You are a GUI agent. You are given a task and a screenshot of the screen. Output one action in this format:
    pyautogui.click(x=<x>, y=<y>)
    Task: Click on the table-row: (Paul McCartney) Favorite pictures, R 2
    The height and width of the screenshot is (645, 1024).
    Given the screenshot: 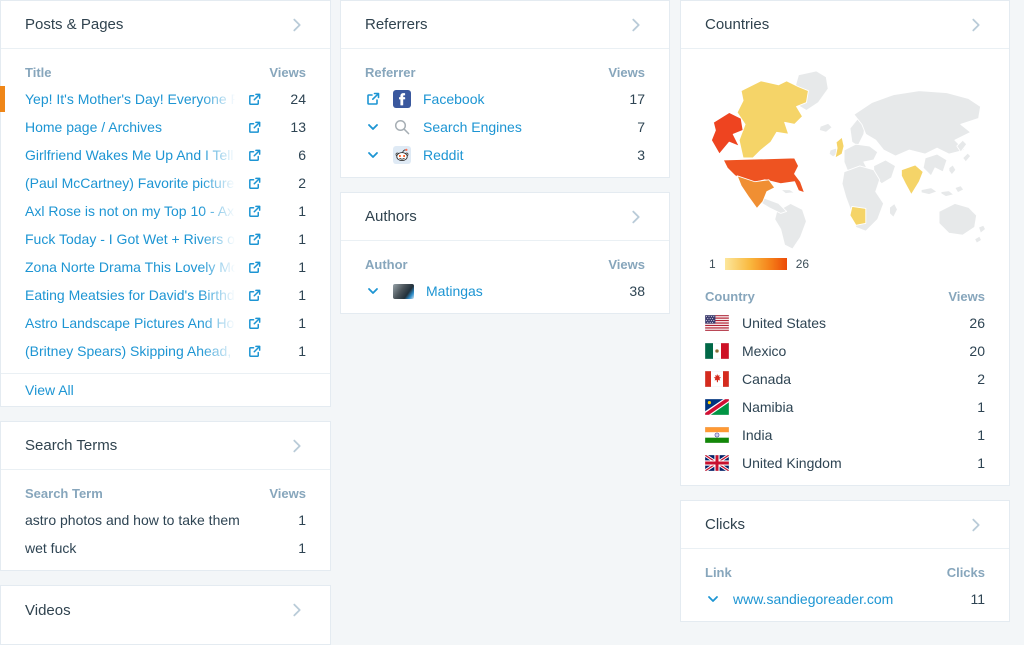 What is the action you would take?
    pyautogui.click(x=165, y=183)
    